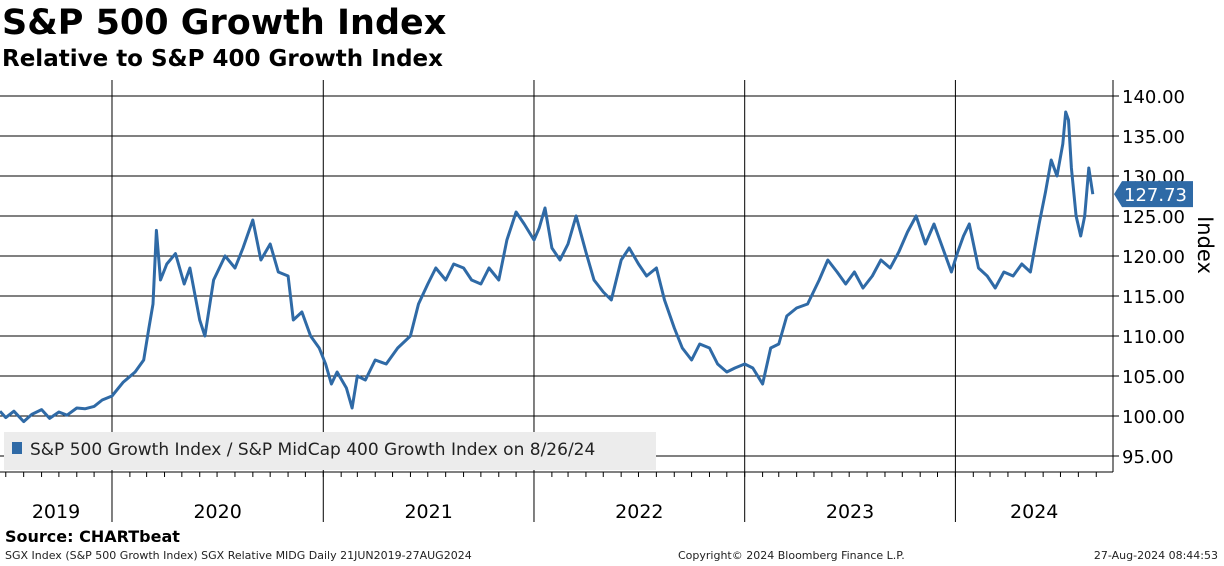  I want to click on x-year-label: 2021, so click(428, 512).